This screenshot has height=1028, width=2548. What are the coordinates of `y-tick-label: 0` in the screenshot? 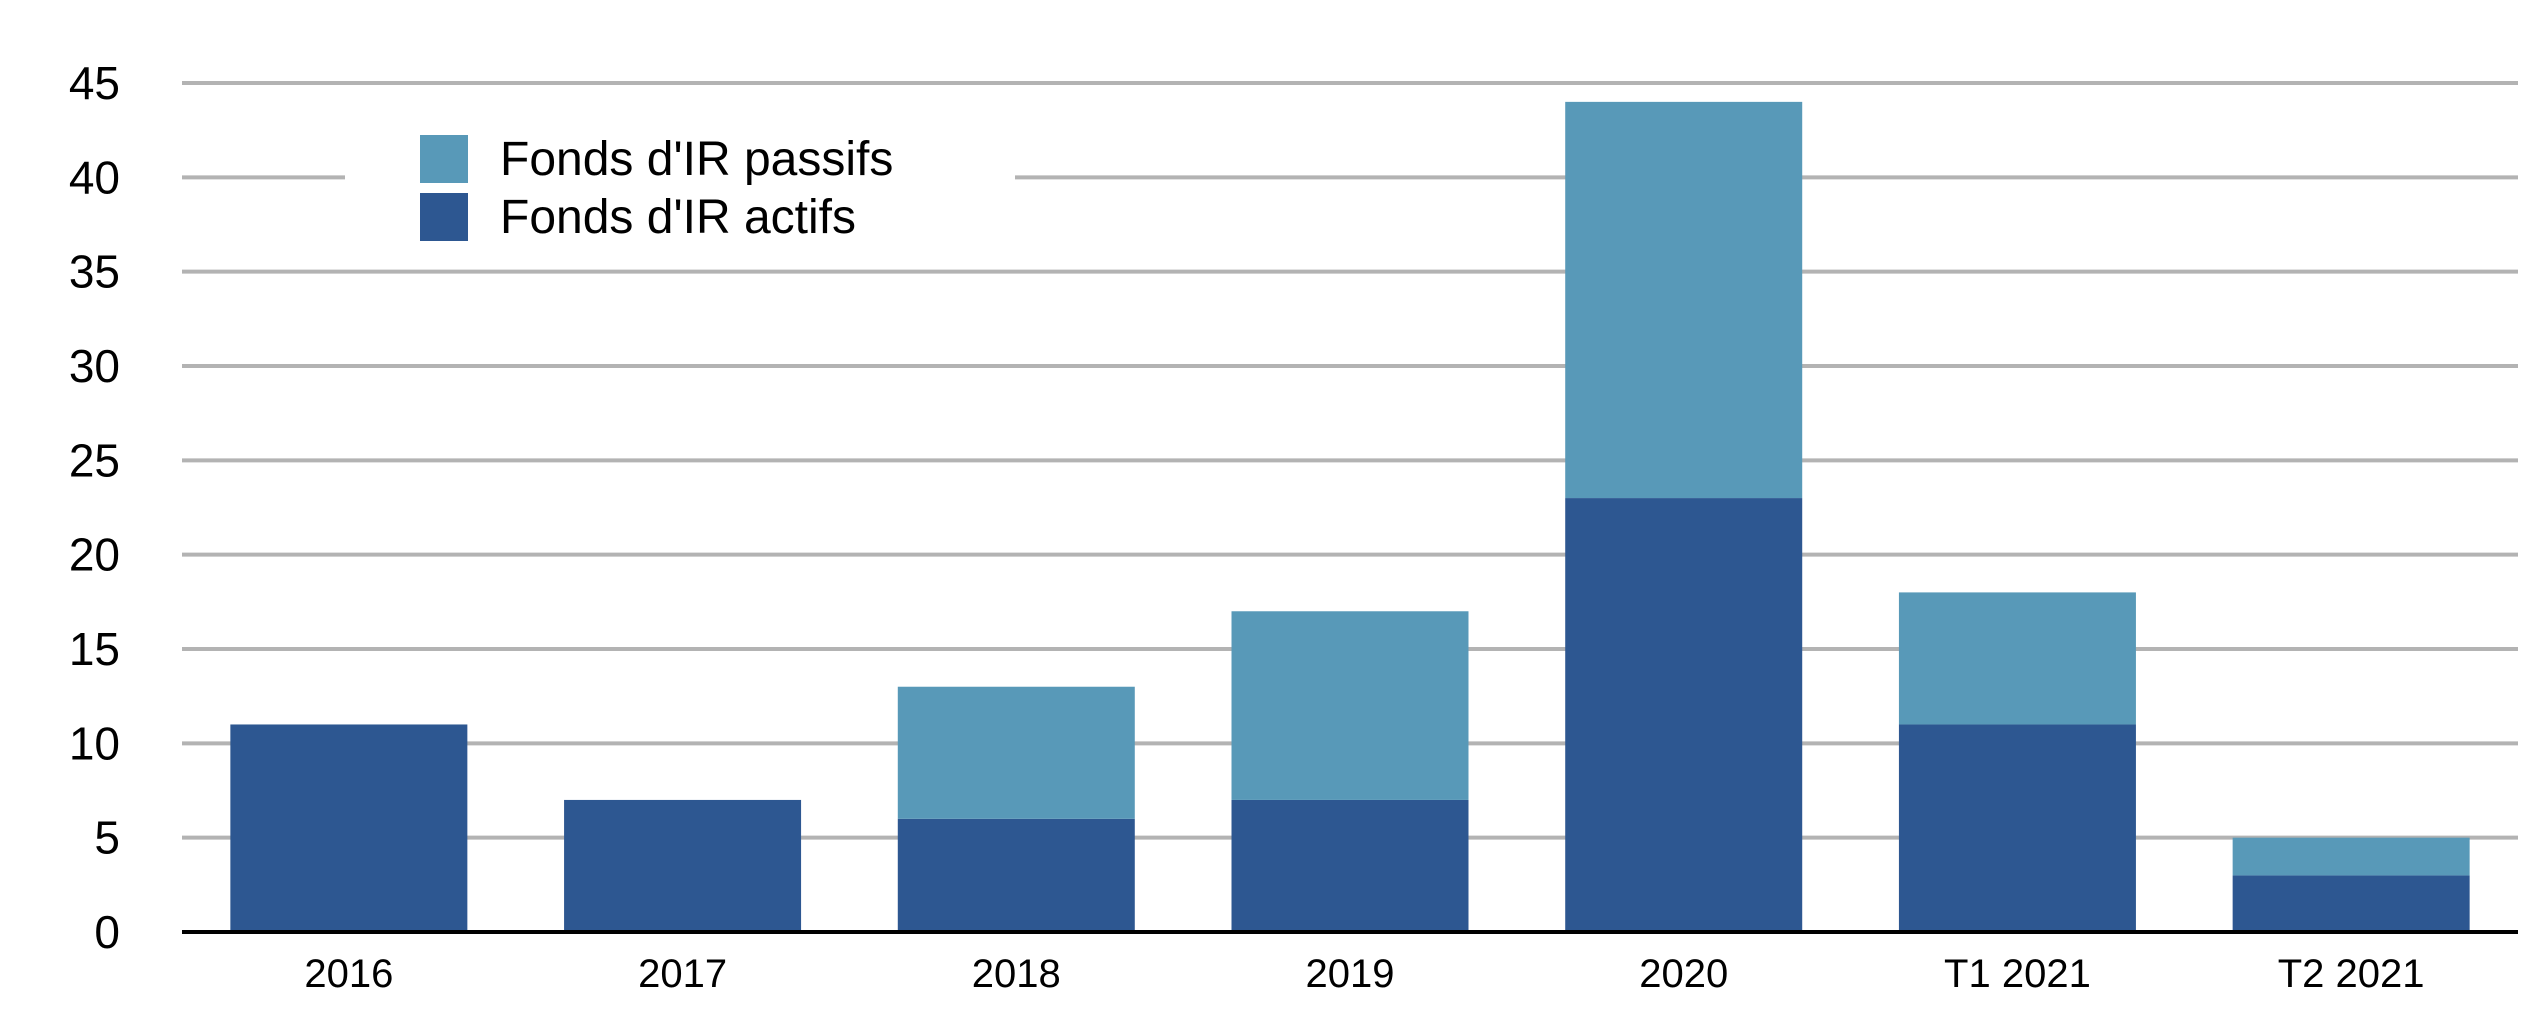 It's located at (107, 932).